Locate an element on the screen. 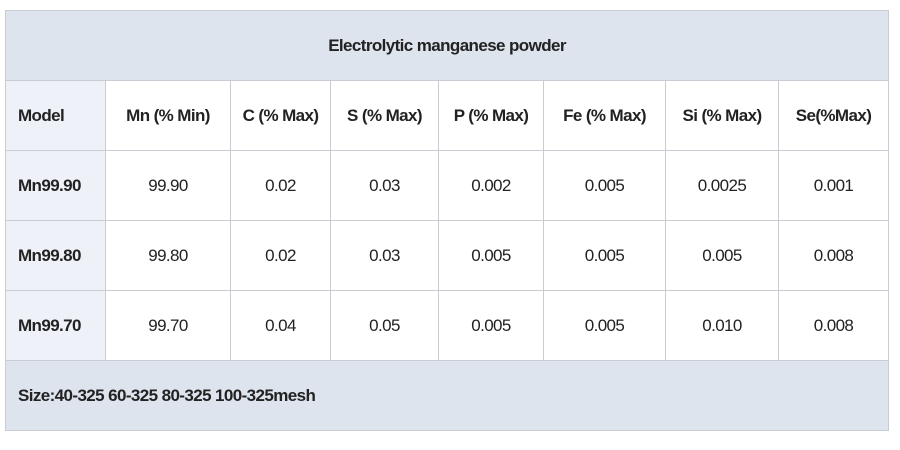 The image size is (900, 450). column-header: Se(%Max) is located at coordinates (833, 115).